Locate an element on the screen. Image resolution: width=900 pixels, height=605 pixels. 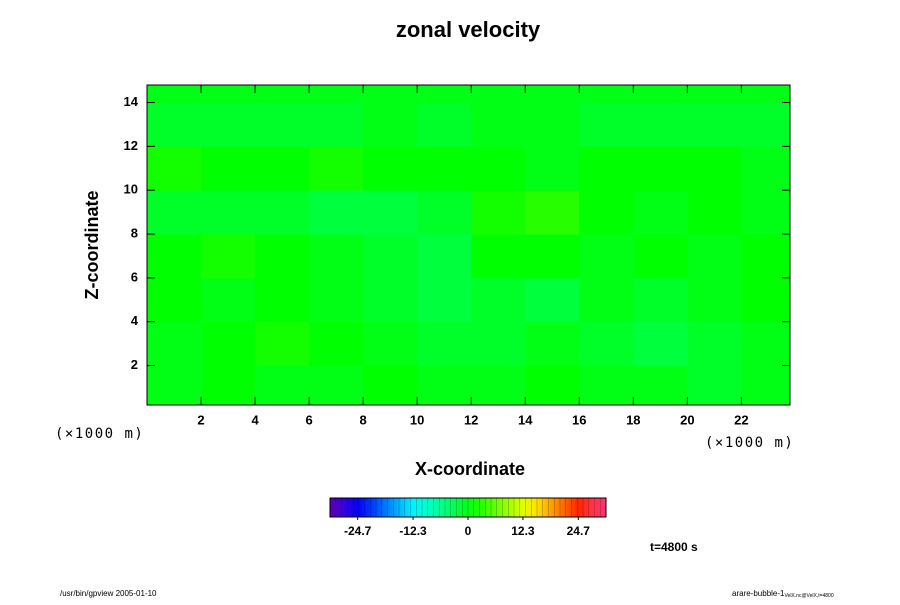
y-tick-label: 4 is located at coordinates (135, 320).